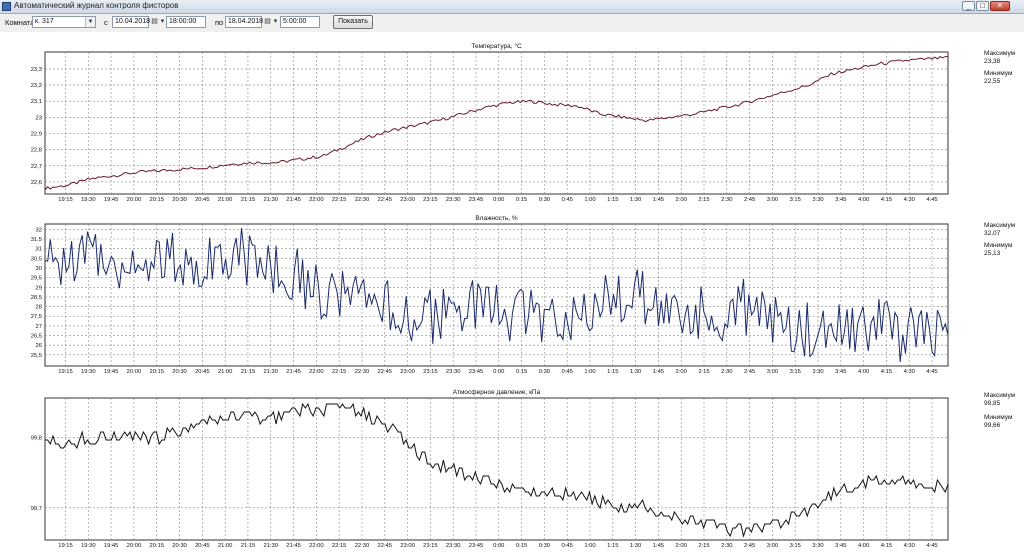  I want to click on pressure-x-tick-label: 19:15, so click(65, 546).